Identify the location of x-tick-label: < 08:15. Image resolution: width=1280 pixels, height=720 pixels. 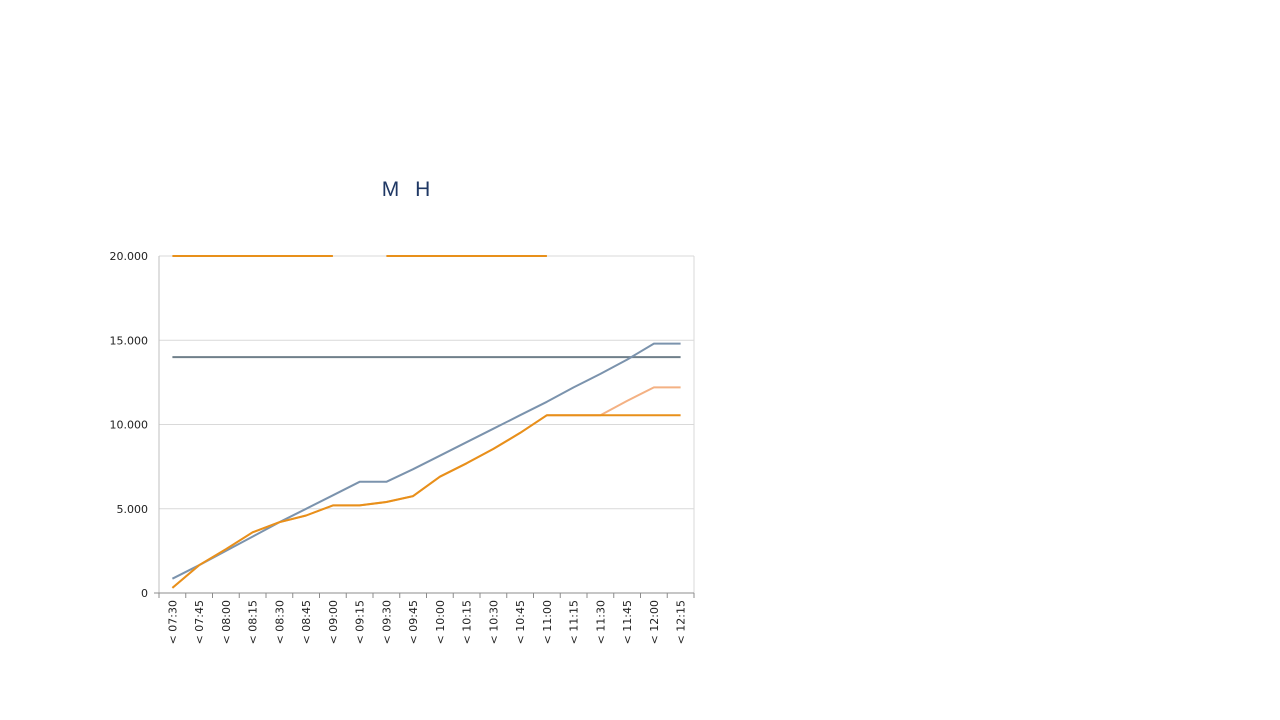
(253, 622).